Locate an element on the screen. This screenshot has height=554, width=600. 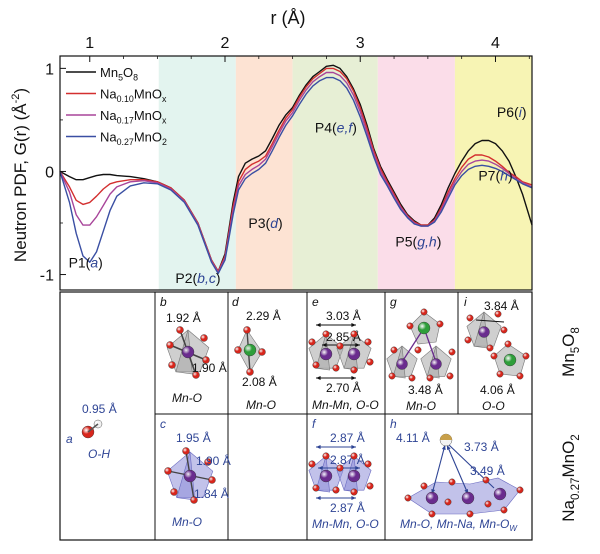
legend-label: Na0.27MnO2 is located at coordinates (133, 139).